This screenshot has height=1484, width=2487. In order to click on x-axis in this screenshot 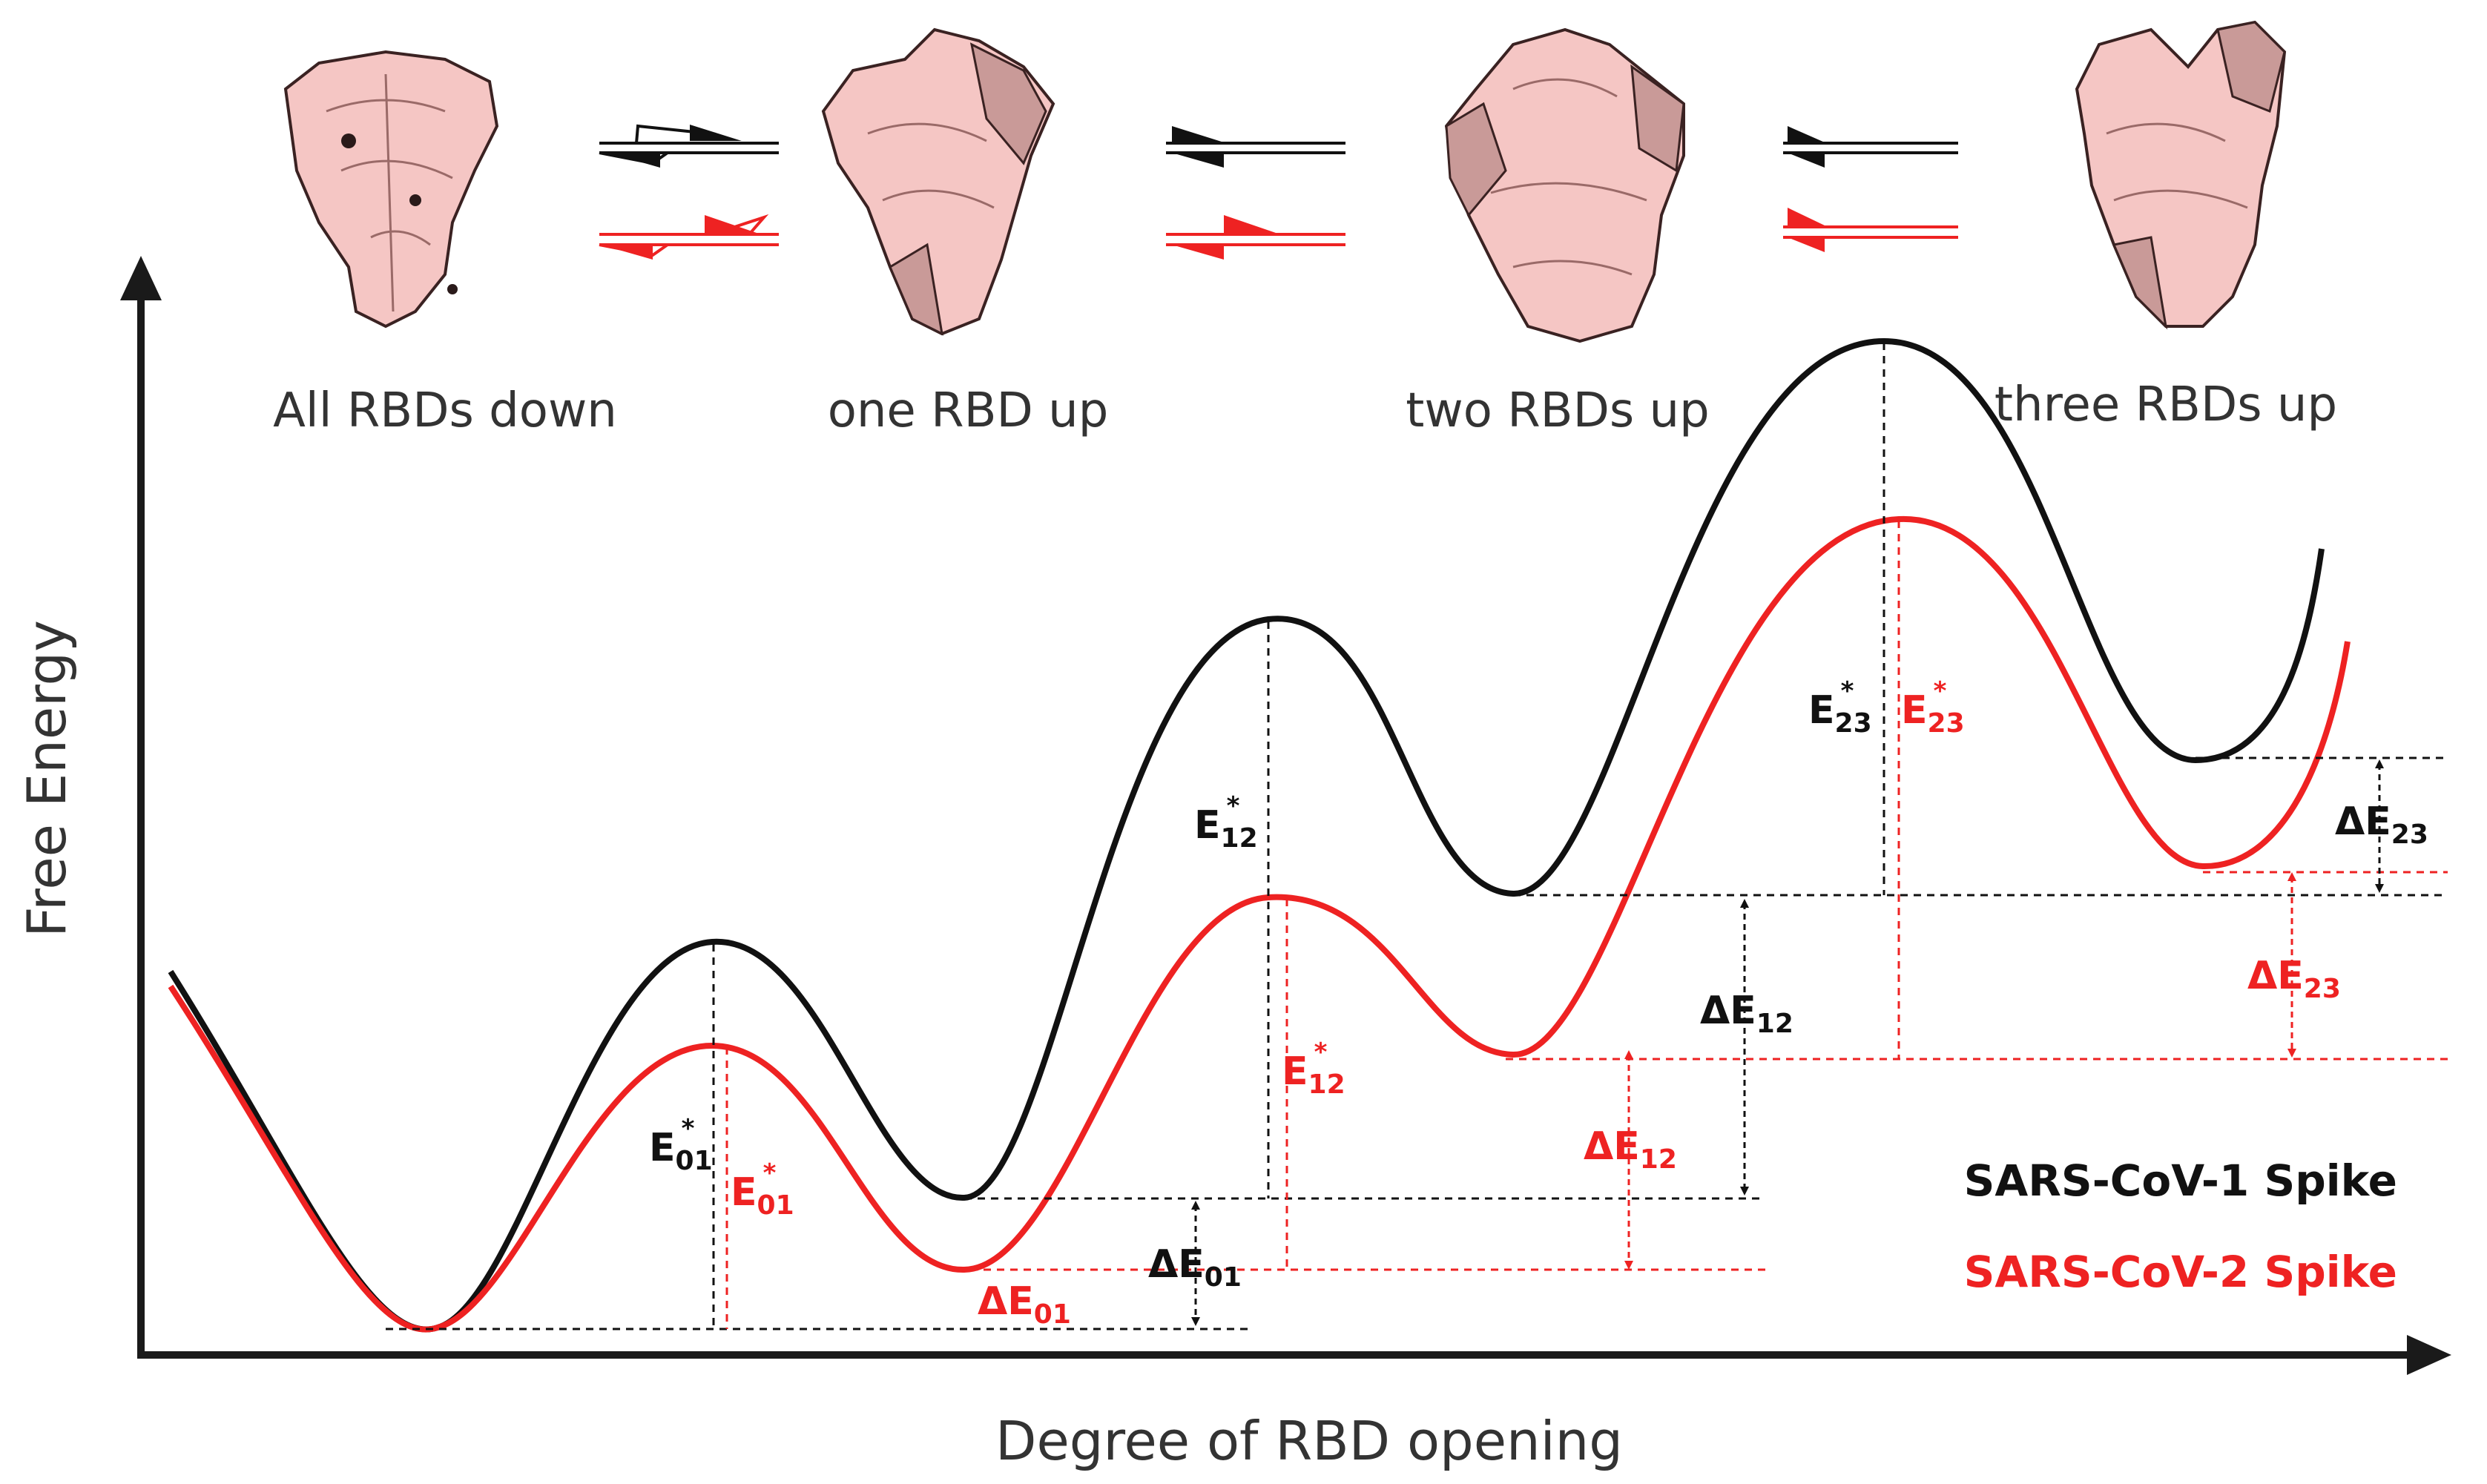, I will do `click(1294, 1355)`.